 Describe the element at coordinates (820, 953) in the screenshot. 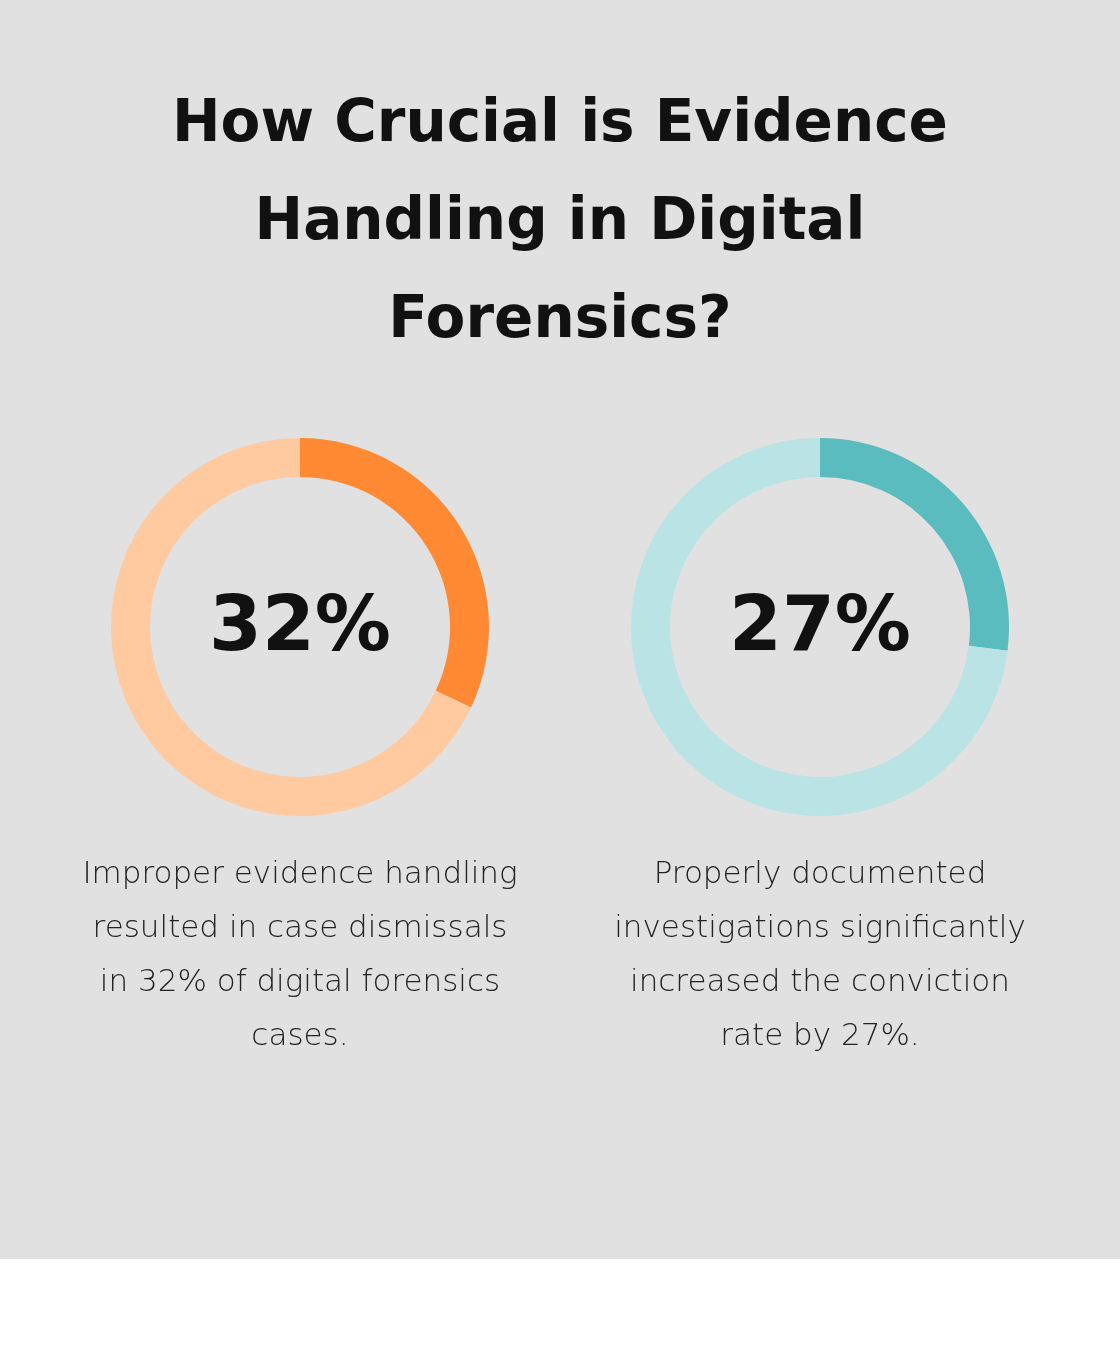

I see `text: Properly documented investigations significantly increased the conviction rate by 27%.` at that location.